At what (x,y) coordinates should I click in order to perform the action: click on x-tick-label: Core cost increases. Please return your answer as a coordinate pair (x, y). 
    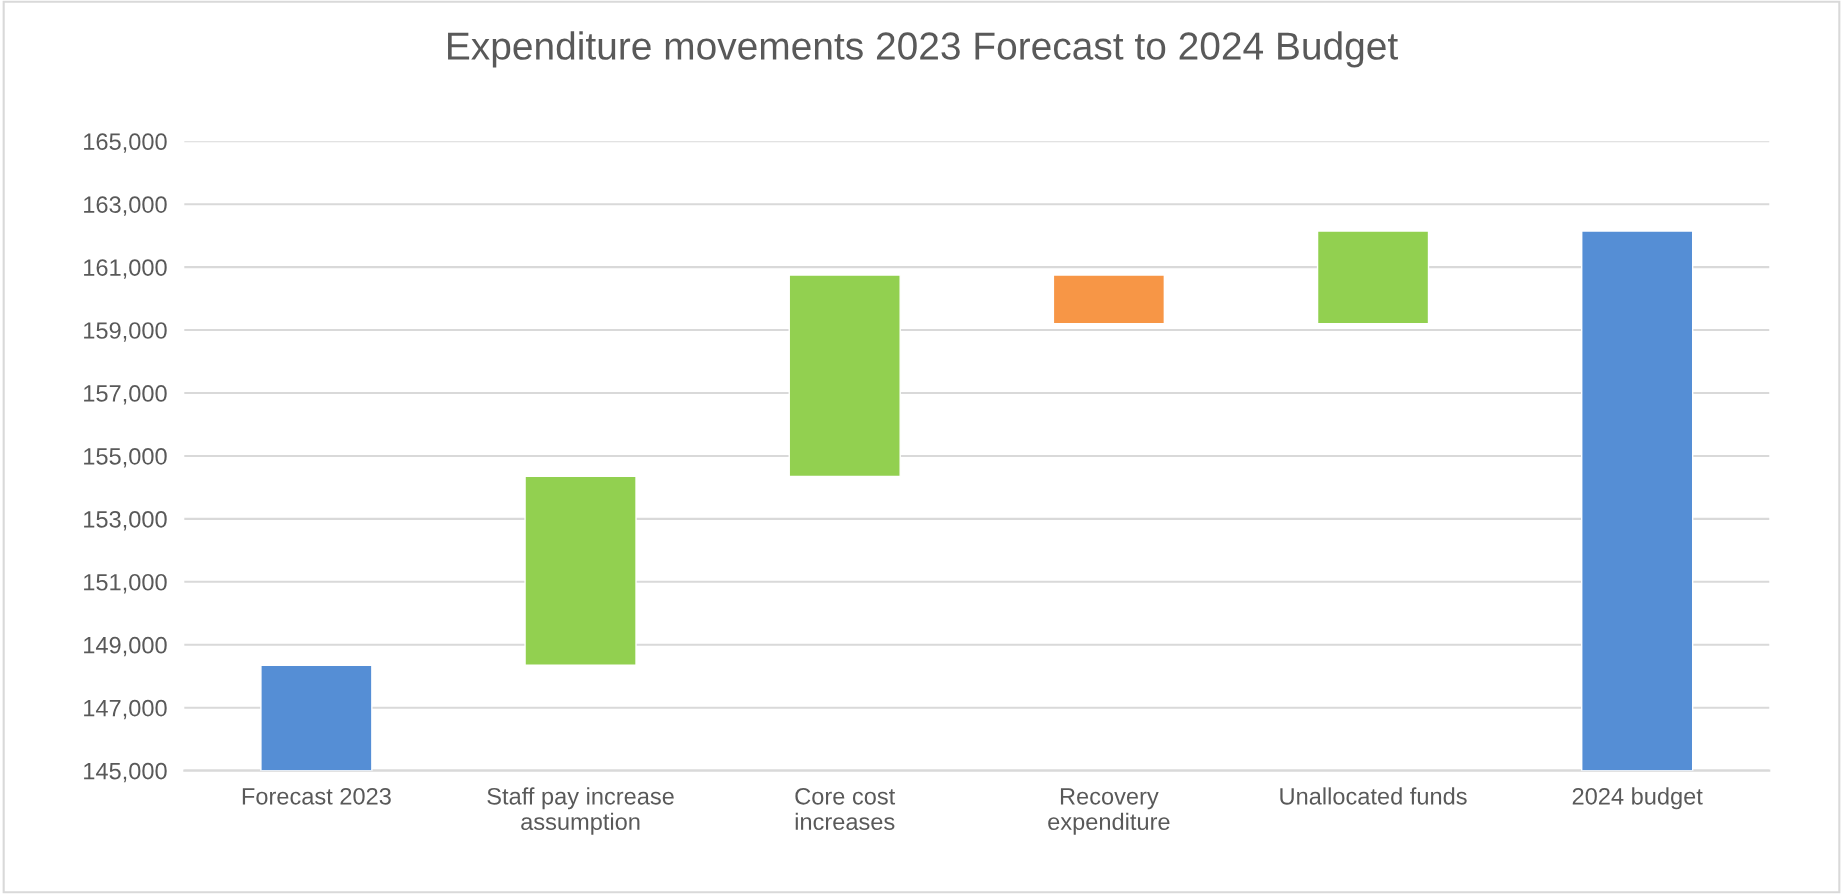
    Looking at the image, I should click on (845, 809).